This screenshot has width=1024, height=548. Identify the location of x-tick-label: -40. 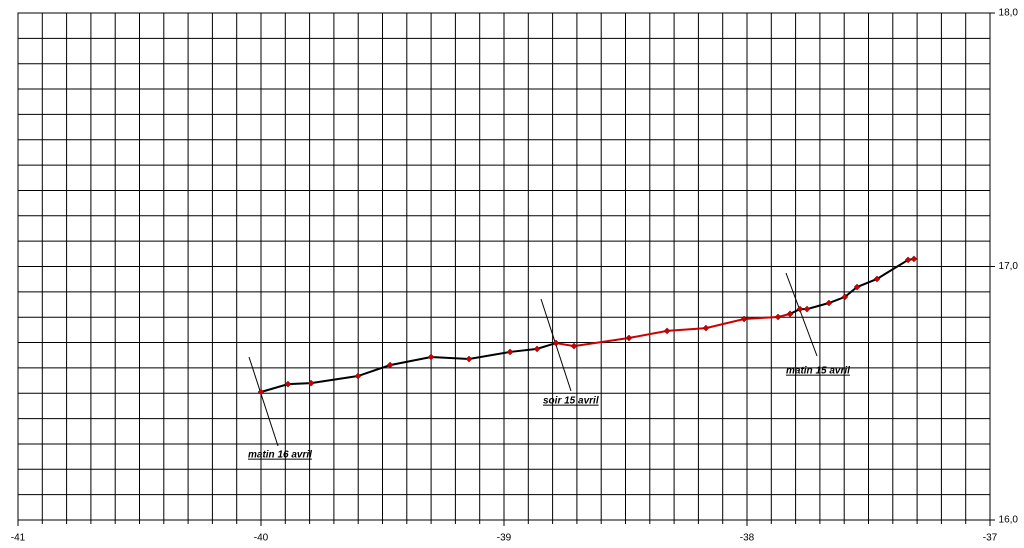
(261, 538).